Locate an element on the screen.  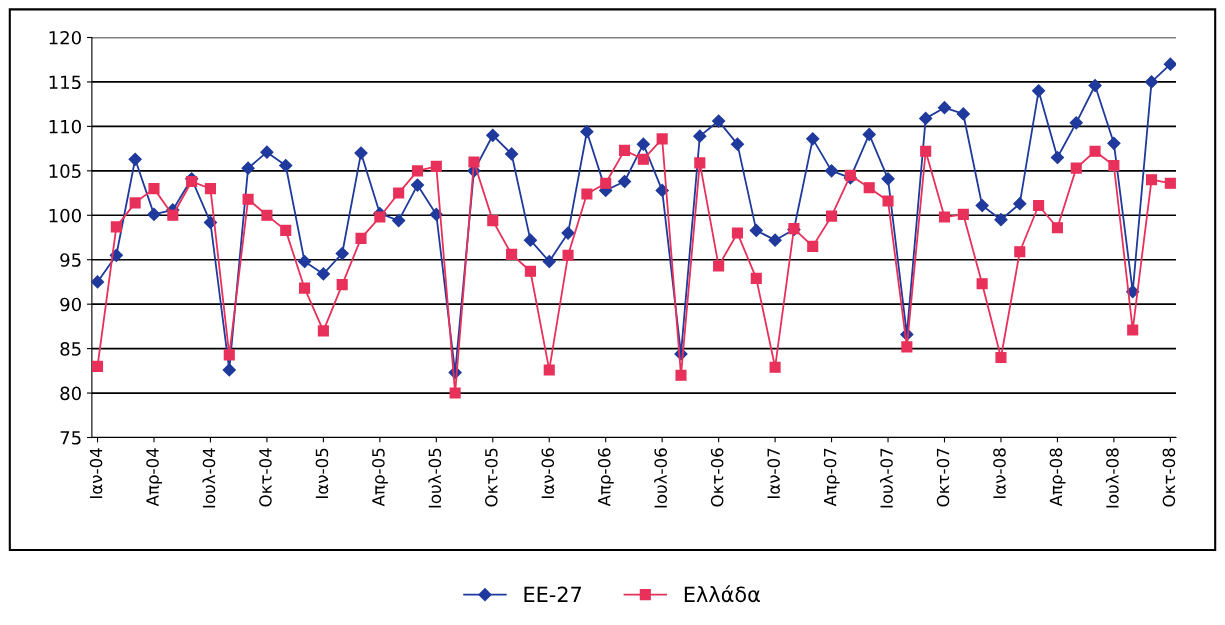
legend-label: ΕΕ-27 is located at coordinates (553, 594).